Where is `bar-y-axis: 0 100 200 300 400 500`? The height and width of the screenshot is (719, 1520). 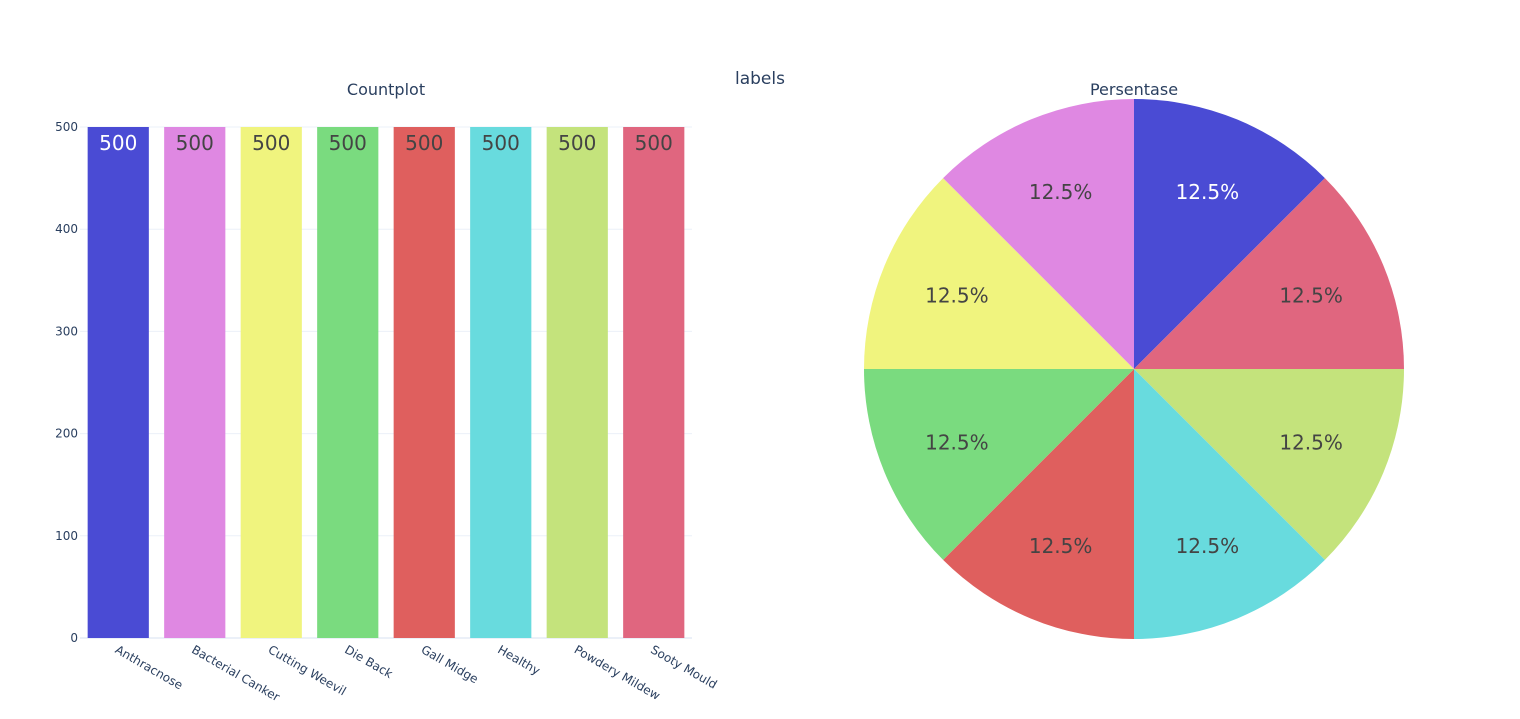
bar-y-axis: 0 100 200 300 400 500 is located at coordinates (66, 382).